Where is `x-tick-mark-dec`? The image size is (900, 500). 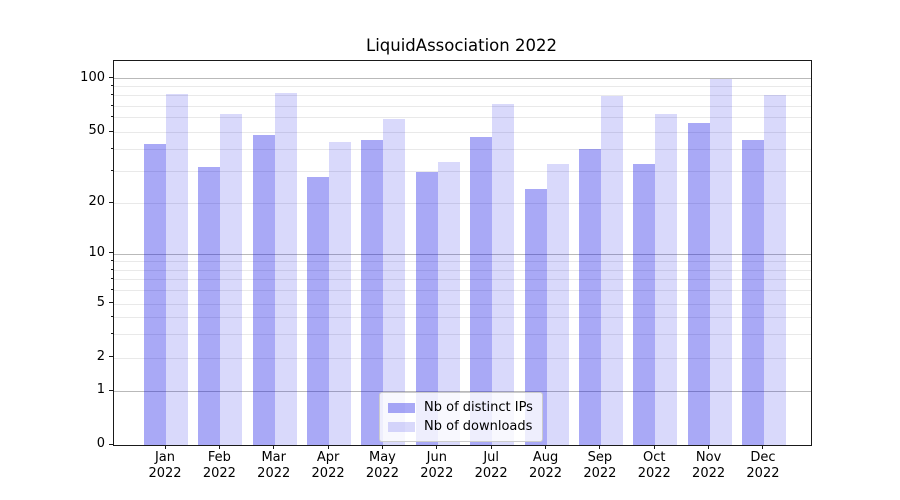 x-tick-mark-dec is located at coordinates (763, 447).